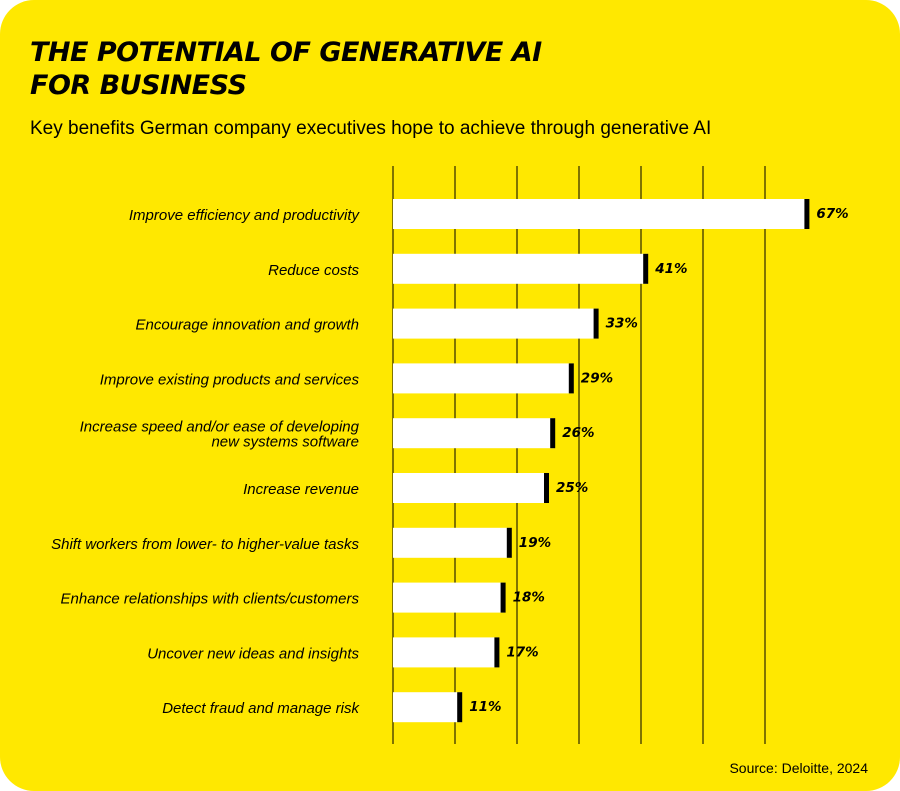 The height and width of the screenshot is (791, 900). What do you see at coordinates (572, 488) in the screenshot?
I see `value-label-5: 25%` at bounding box center [572, 488].